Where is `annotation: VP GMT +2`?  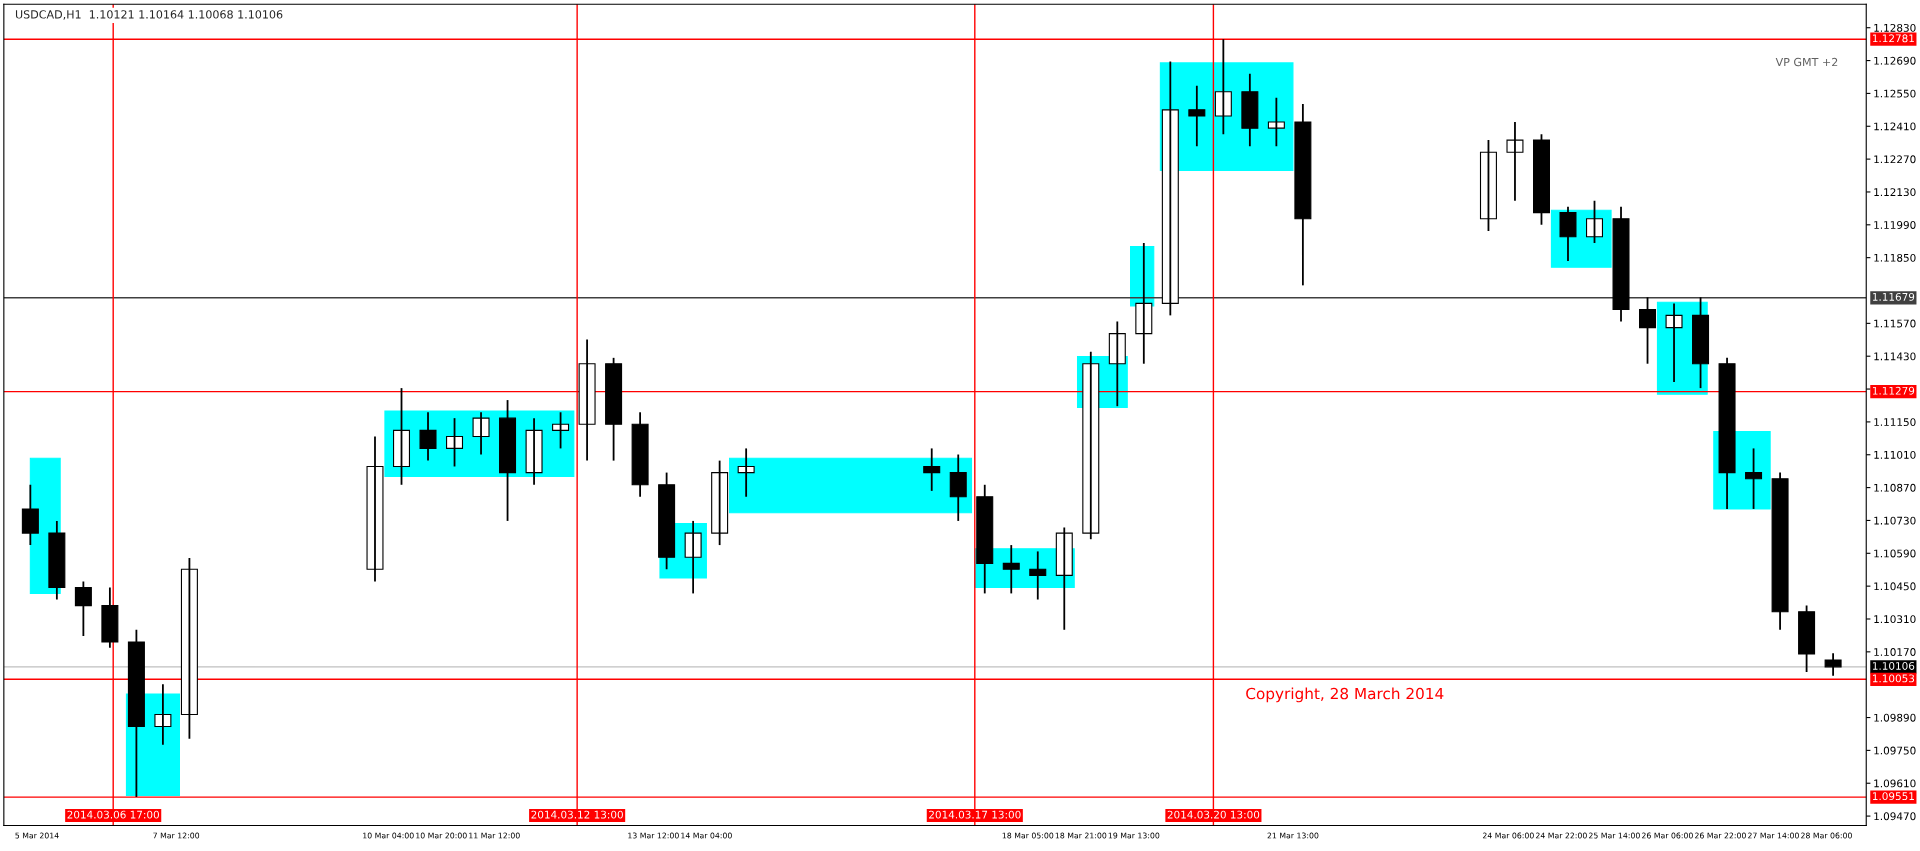 annotation: VP GMT +2 is located at coordinates (1806, 62).